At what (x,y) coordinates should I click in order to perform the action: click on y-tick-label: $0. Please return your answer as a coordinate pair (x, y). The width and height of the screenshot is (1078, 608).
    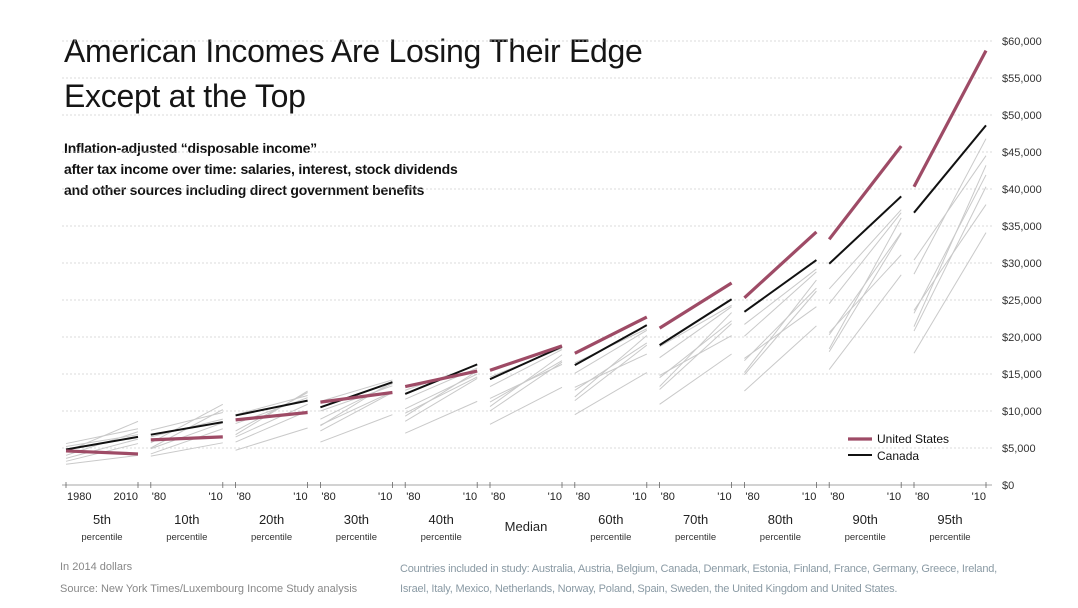
    Looking at the image, I should click on (1008, 486).